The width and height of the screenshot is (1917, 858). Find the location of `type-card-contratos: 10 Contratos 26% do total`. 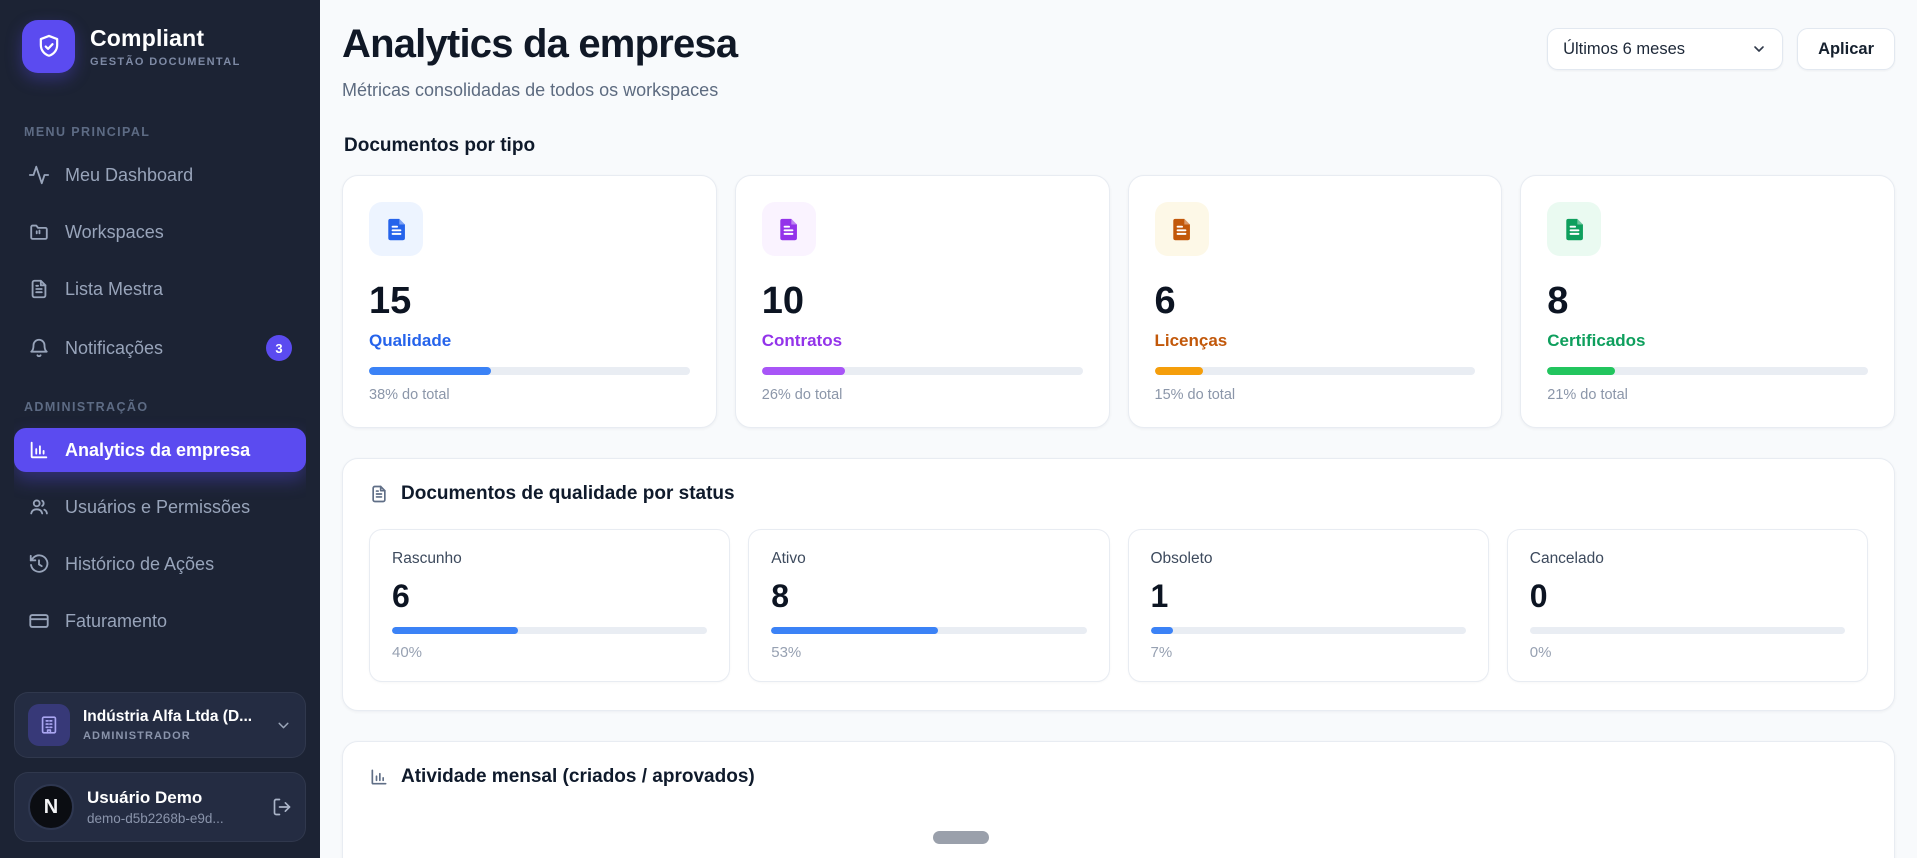

type-card-contratos: 10 Contratos 26% do total is located at coordinates (922, 301).